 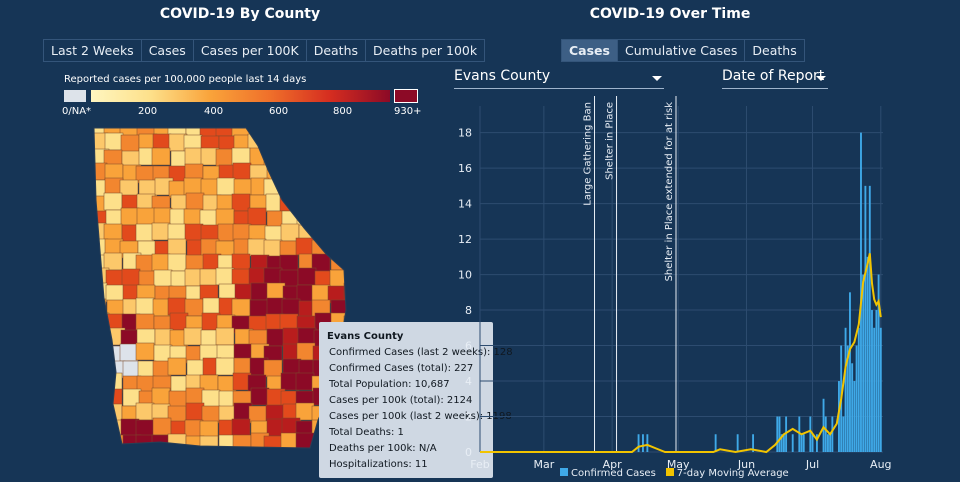 What do you see at coordinates (336, 50) in the screenshot?
I see `map-tab-deaths: Deaths` at bounding box center [336, 50].